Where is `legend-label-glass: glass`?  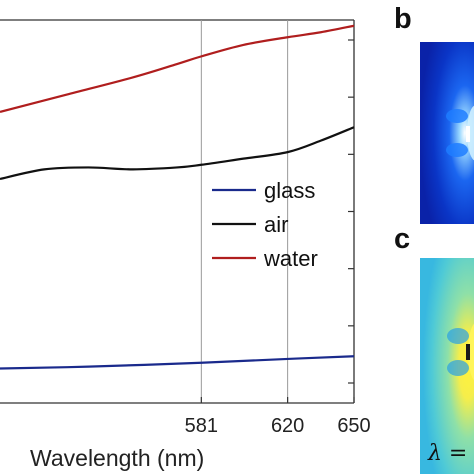 legend-label-glass: glass is located at coordinates (289, 190).